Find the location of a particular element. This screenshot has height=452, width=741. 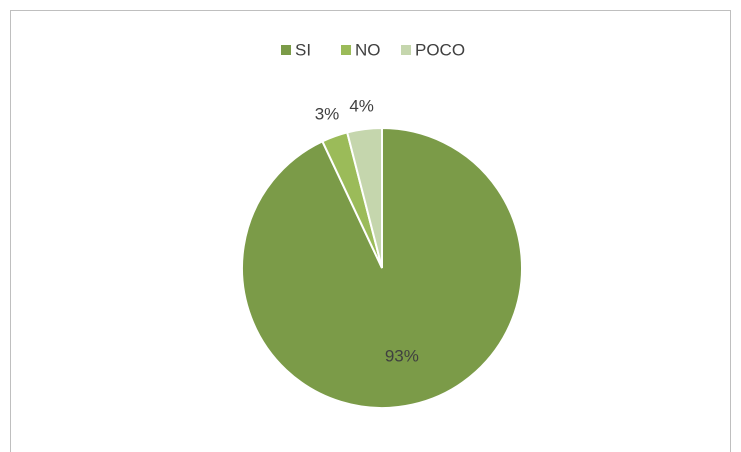

data-label: 3% is located at coordinates (327, 114).